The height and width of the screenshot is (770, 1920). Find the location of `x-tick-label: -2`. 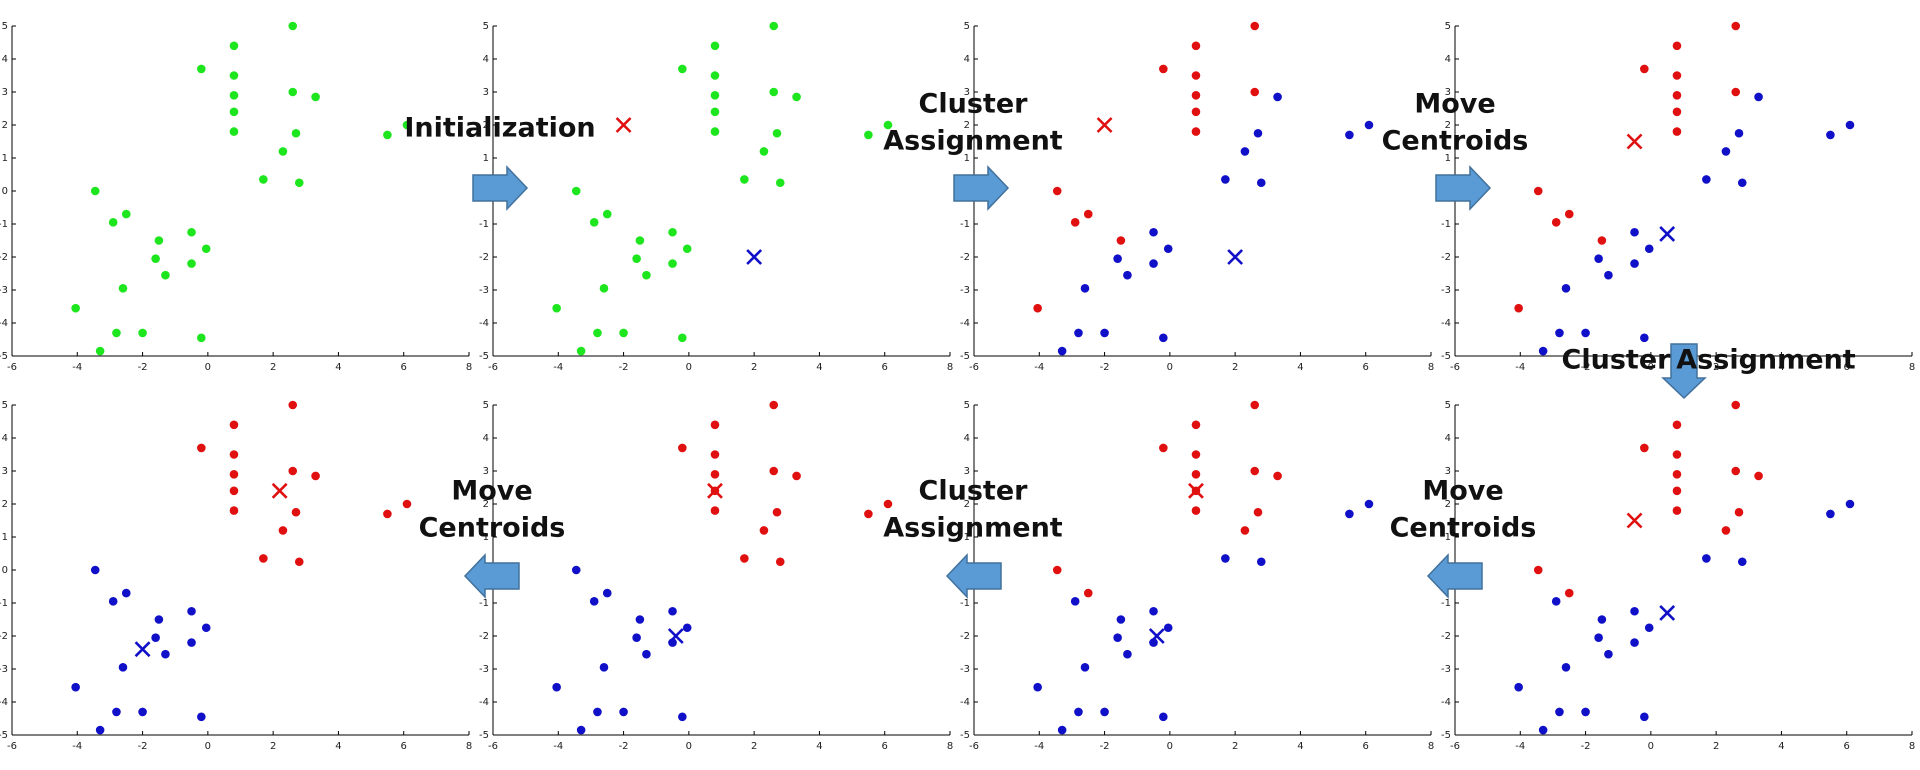

x-tick-label: -2 is located at coordinates (1586, 367).